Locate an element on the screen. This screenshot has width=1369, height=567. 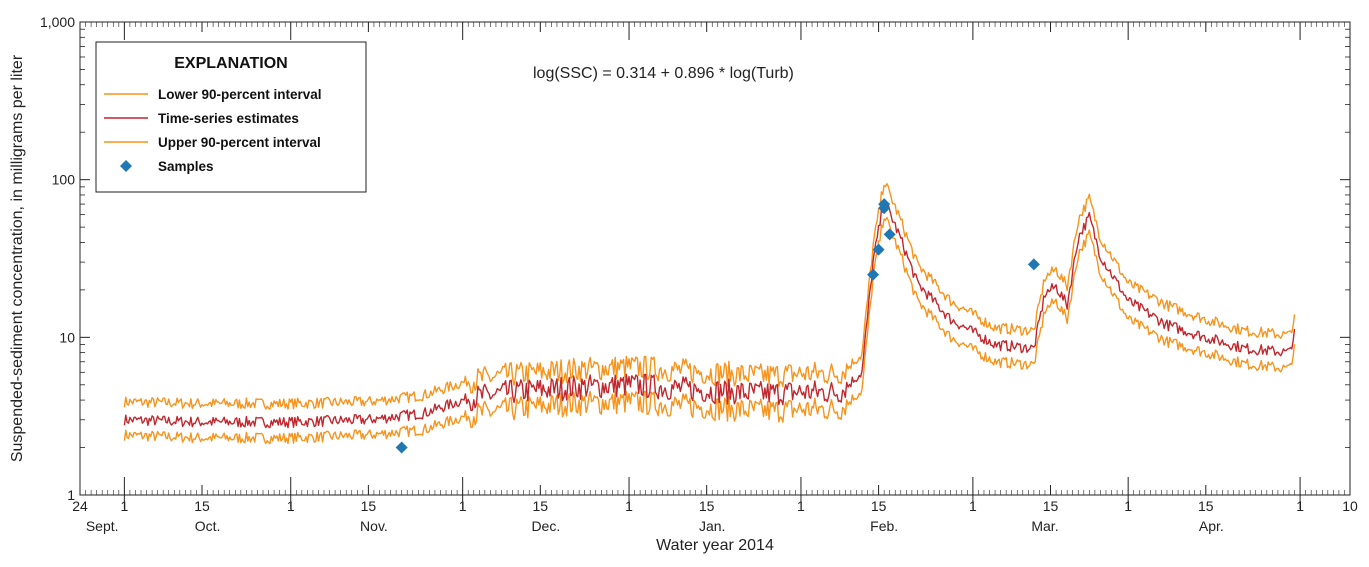
legend-label: Upper 90-percent interval is located at coordinates (239, 142).